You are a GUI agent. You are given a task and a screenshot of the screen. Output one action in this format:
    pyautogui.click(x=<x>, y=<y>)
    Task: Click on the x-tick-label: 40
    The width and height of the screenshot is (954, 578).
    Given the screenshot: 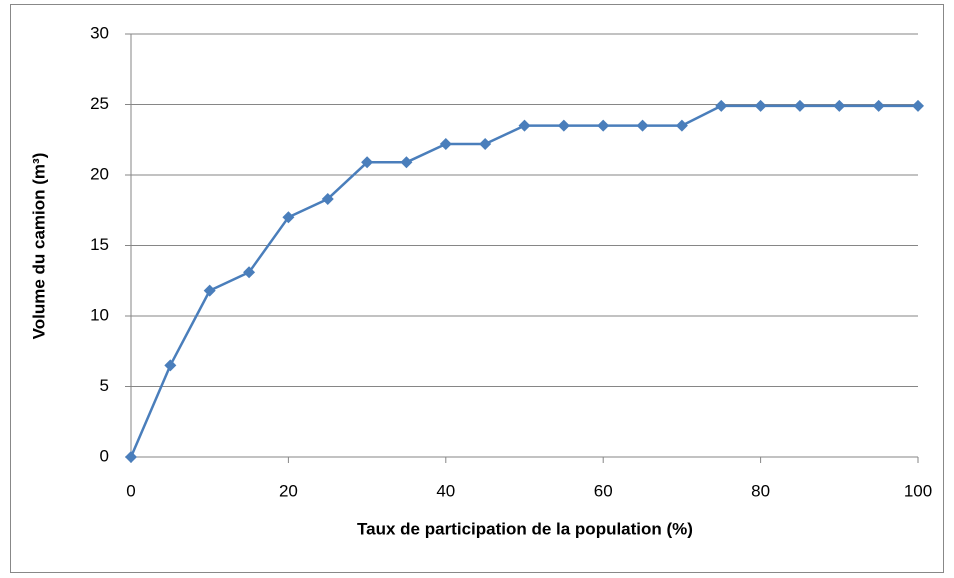 What is the action you would take?
    pyautogui.click(x=445, y=490)
    